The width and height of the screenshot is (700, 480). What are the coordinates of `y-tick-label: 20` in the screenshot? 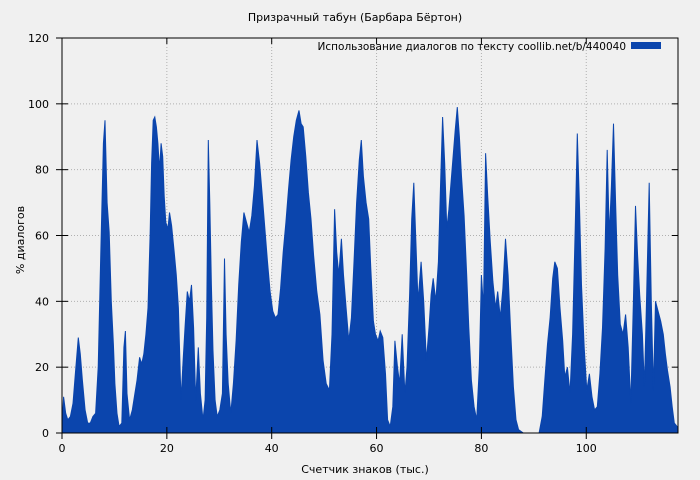 It's located at (42, 367).